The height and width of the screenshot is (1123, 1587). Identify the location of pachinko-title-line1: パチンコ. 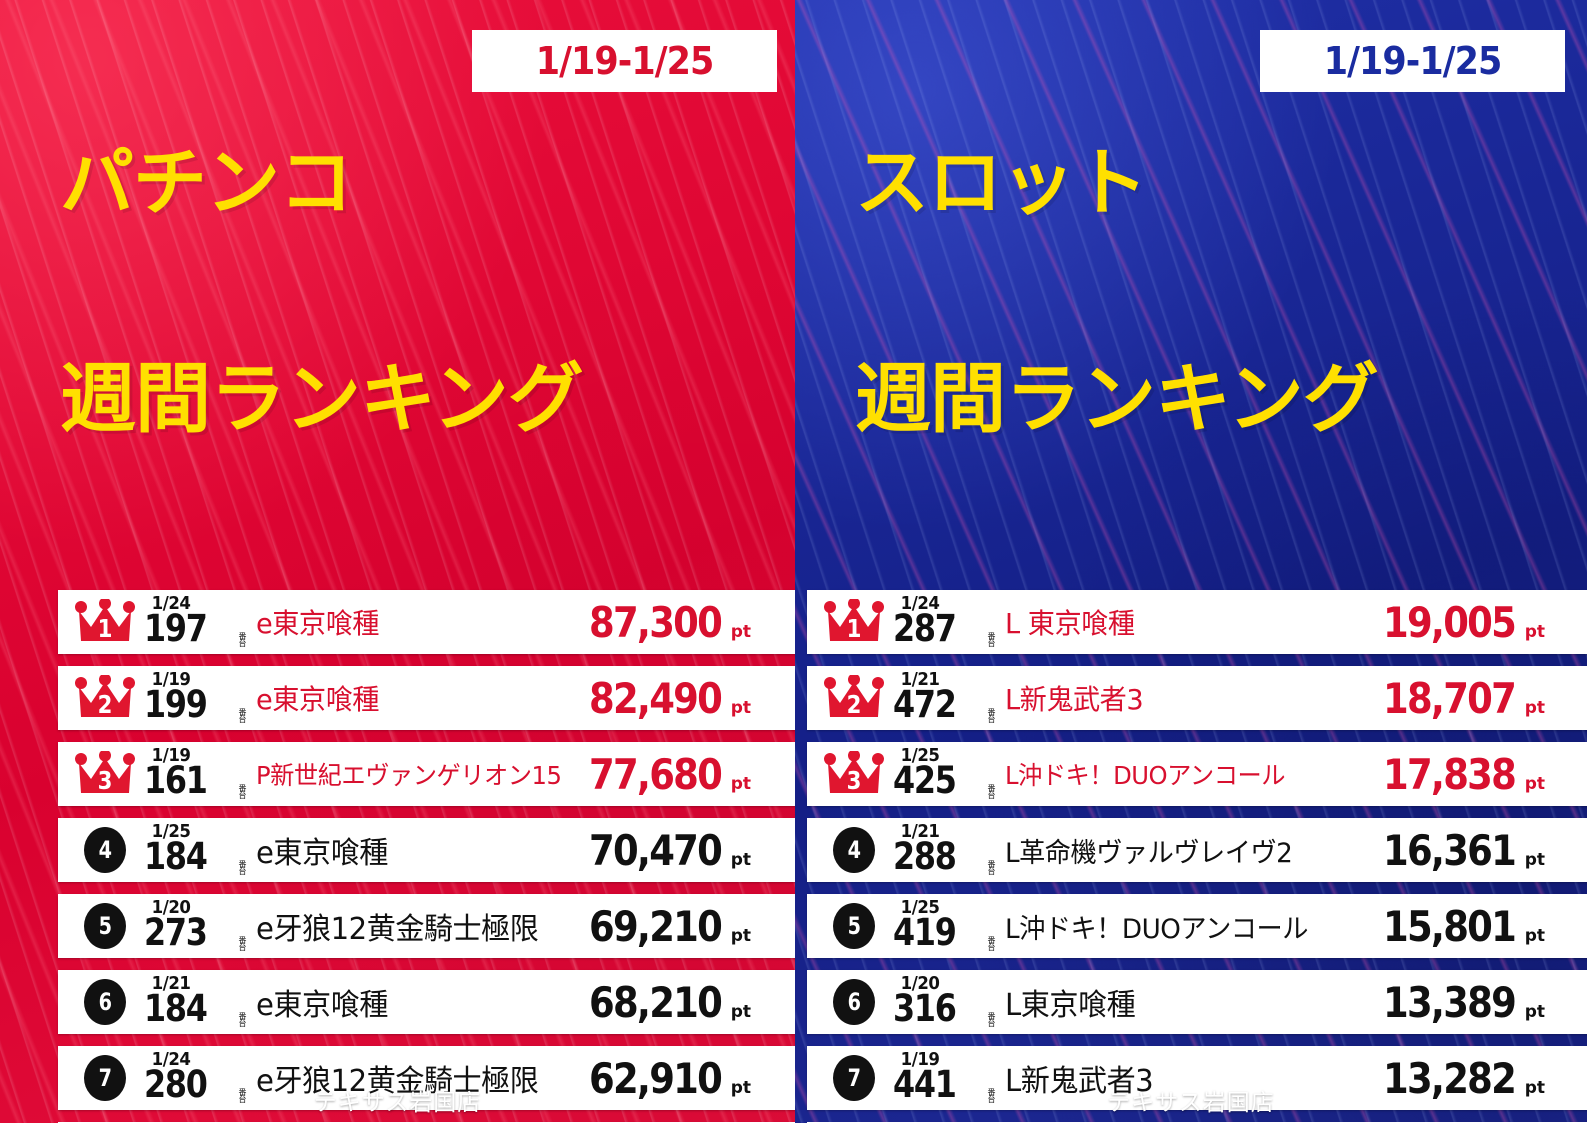
(206, 183).